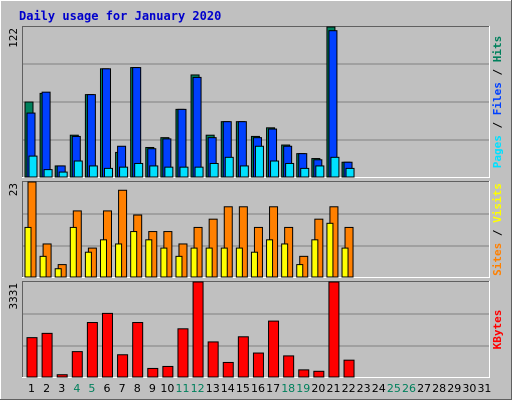  I want to click on legend-entry: Hits, so click(497, 49).